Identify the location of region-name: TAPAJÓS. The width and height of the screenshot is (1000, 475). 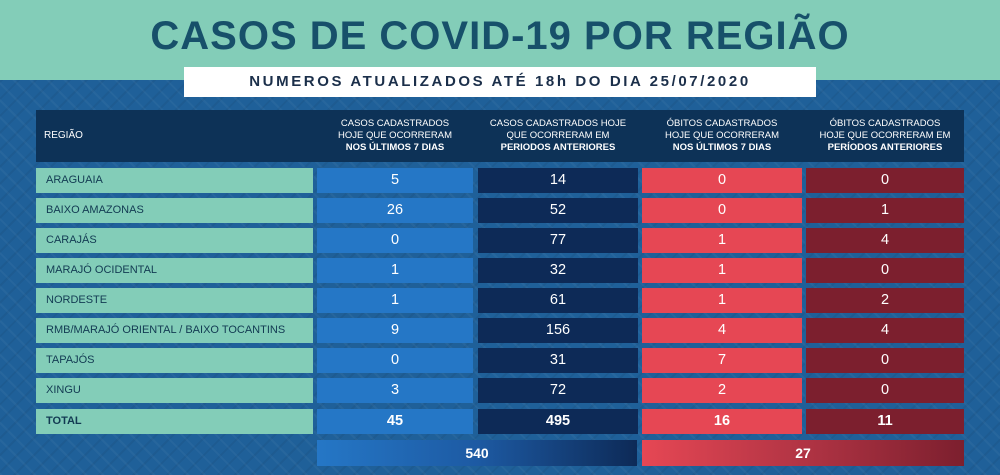
(174, 360).